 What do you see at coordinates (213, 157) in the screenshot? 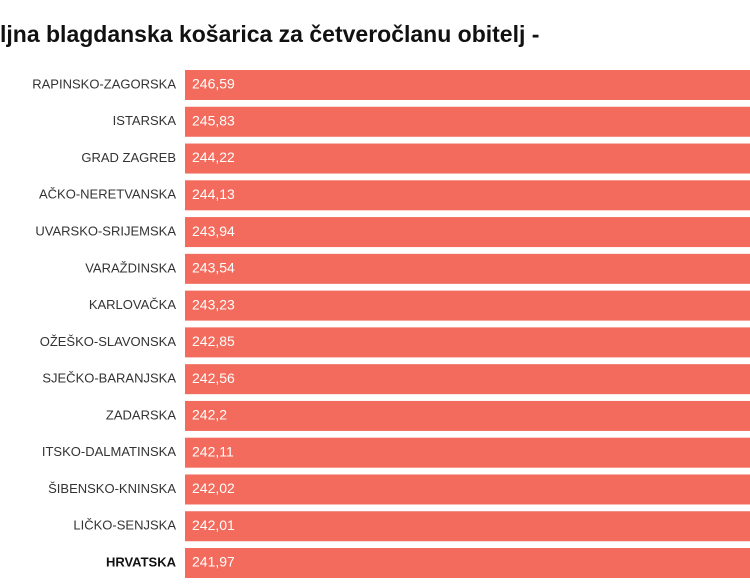
I see `value-label: 244,22` at bounding box center [213, 157].